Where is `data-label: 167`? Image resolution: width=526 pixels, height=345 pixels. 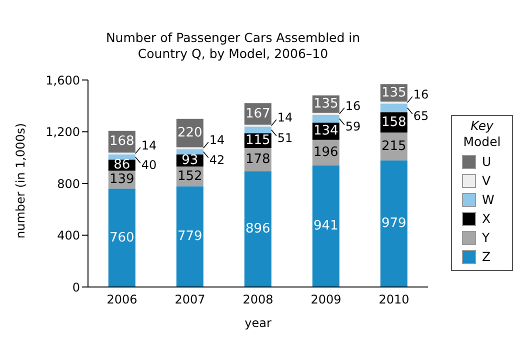
data-label: 167 is located at coordinates (257, 114).